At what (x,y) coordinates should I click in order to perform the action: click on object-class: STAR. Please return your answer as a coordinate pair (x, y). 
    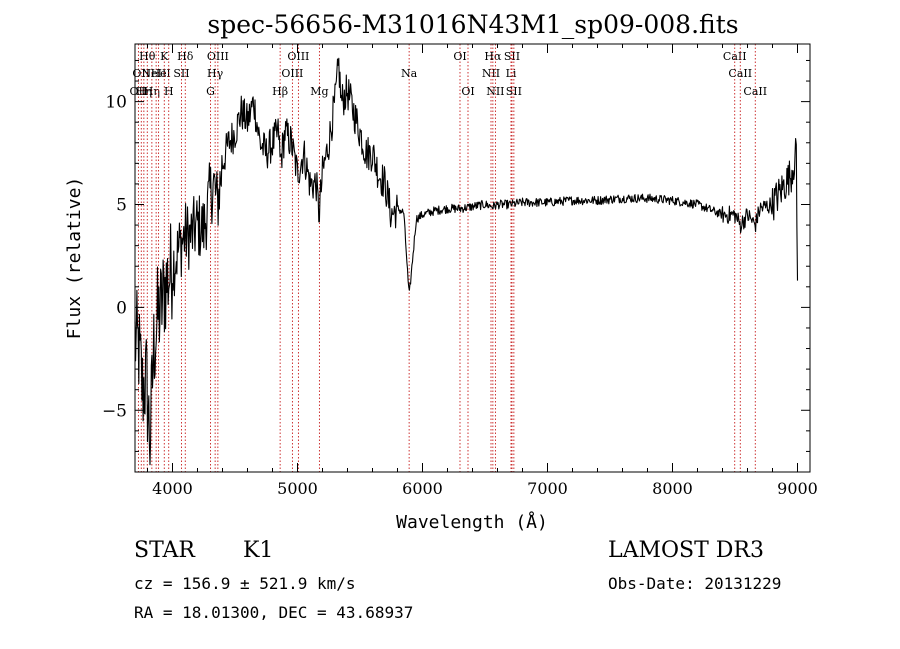
    Looking at the image, I should click on (164, 550).